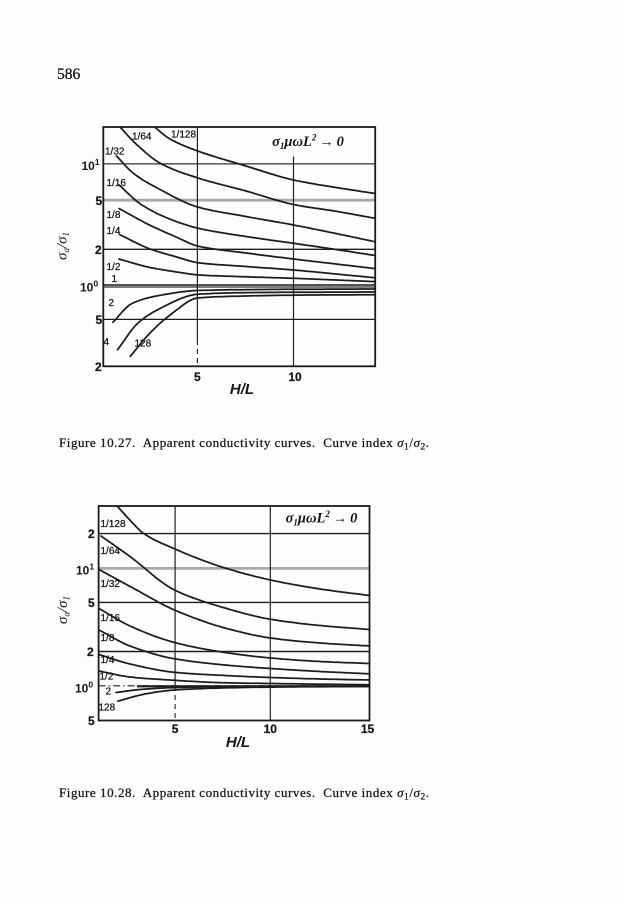 This screenshot has height=900, width=622. What do you see at coordinates (368, 729) in the screenshot?
I see `svg-text: 15` at bounding box center [368, 729].